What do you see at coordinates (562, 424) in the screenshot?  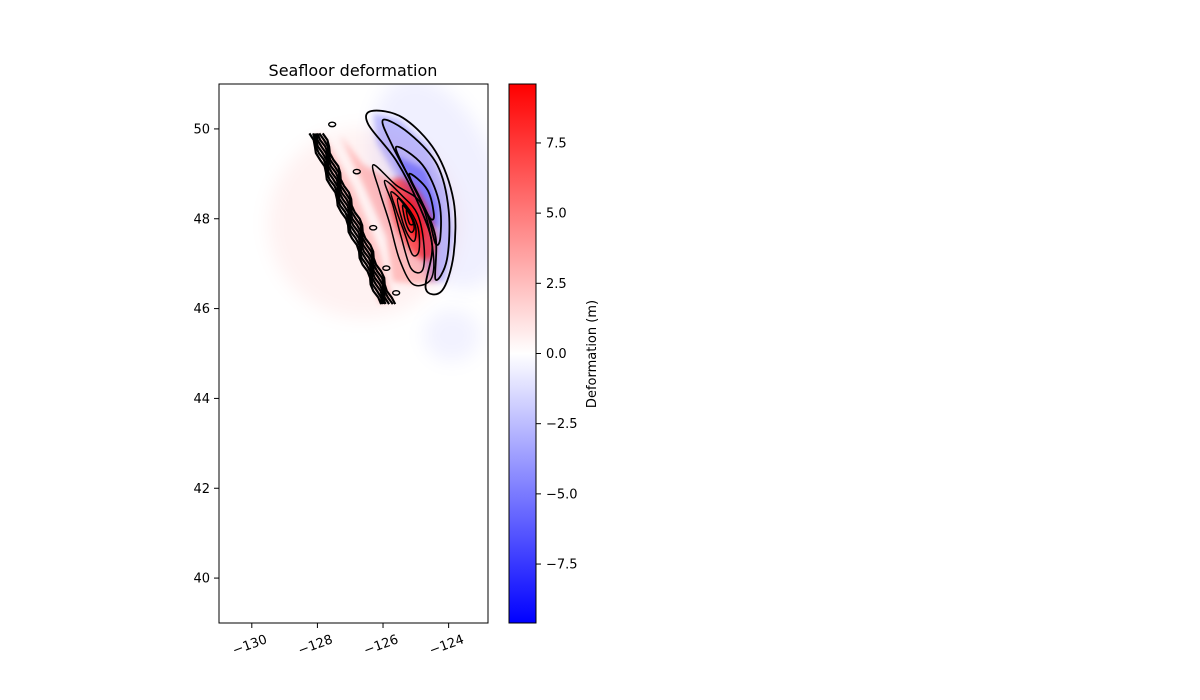 I see `colorbar-tick-label: −2.5` at bounding box center [562, 424].